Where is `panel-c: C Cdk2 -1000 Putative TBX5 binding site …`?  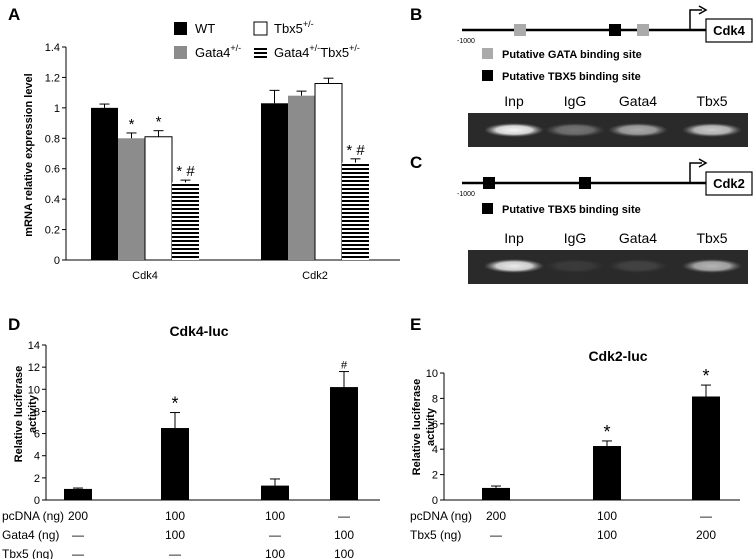 panel-c: C Cdk2 -1000 Putative TBX5 binding site … is located at coordinates (581, 218).